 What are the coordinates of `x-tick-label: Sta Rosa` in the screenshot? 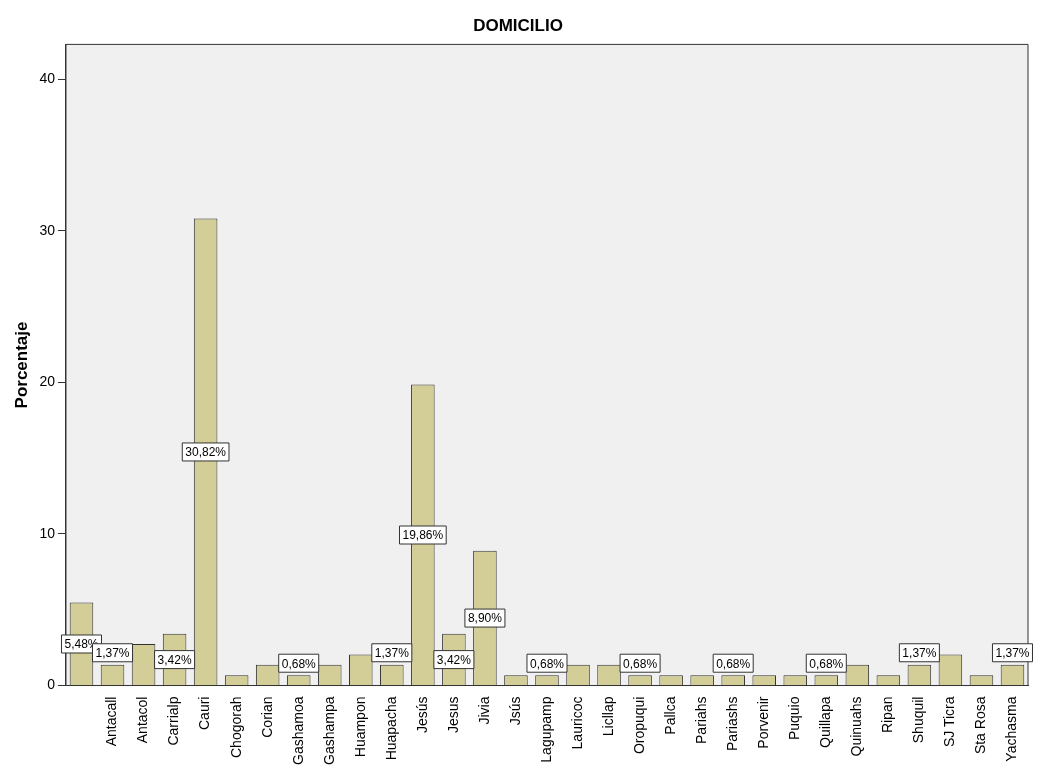 It's located at (980, 725).